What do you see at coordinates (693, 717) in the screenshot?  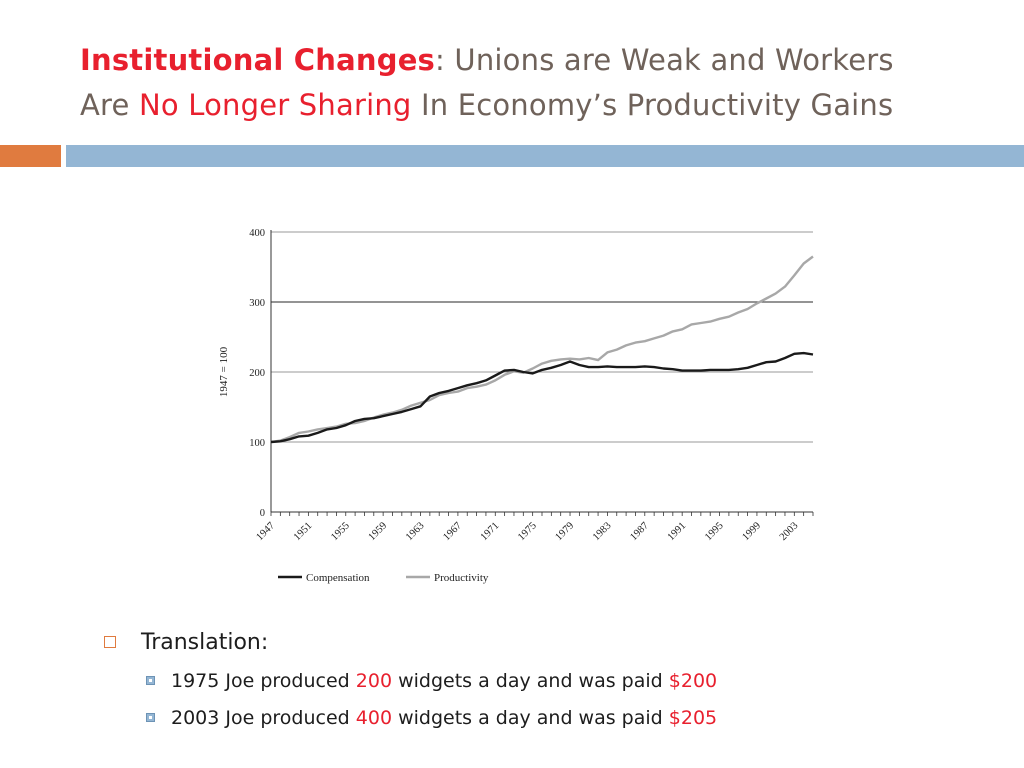 I see `pay-amount: $205` at bounding box center [693, 717].